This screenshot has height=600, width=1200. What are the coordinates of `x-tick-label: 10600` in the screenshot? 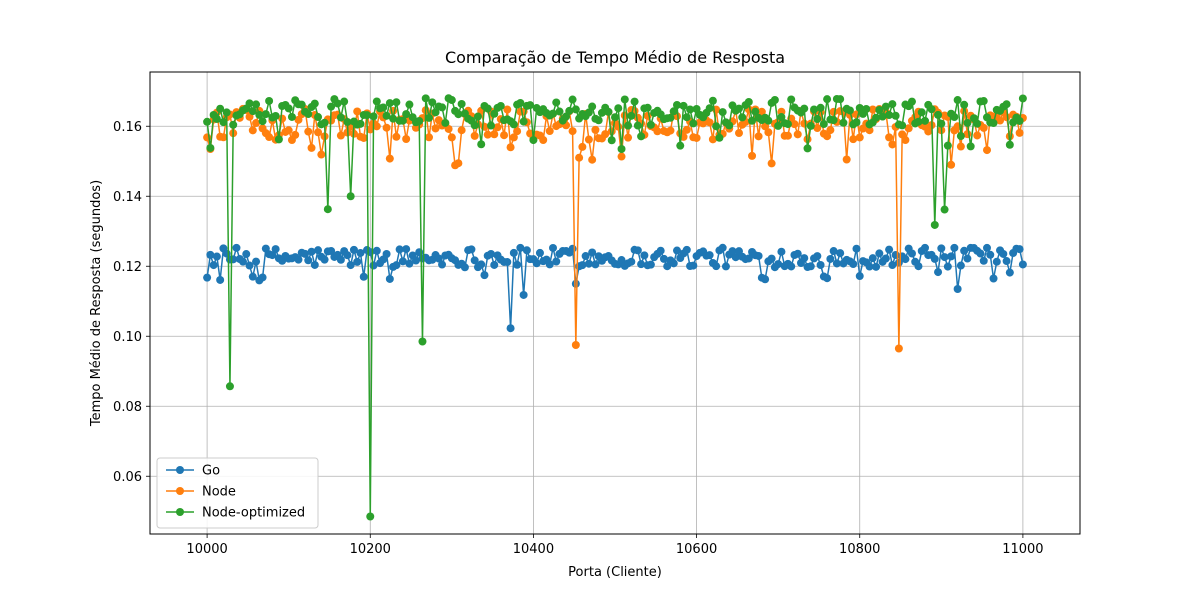 It's located at (696, 549).